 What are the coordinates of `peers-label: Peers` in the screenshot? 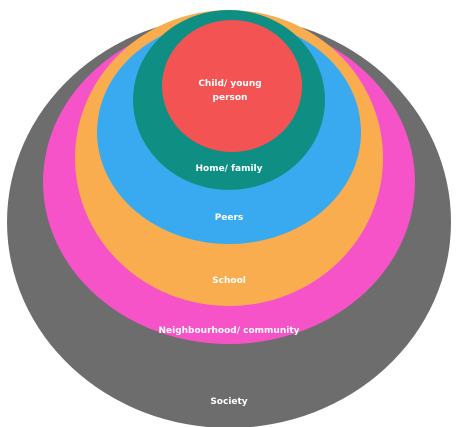 It's located at (229, 218).